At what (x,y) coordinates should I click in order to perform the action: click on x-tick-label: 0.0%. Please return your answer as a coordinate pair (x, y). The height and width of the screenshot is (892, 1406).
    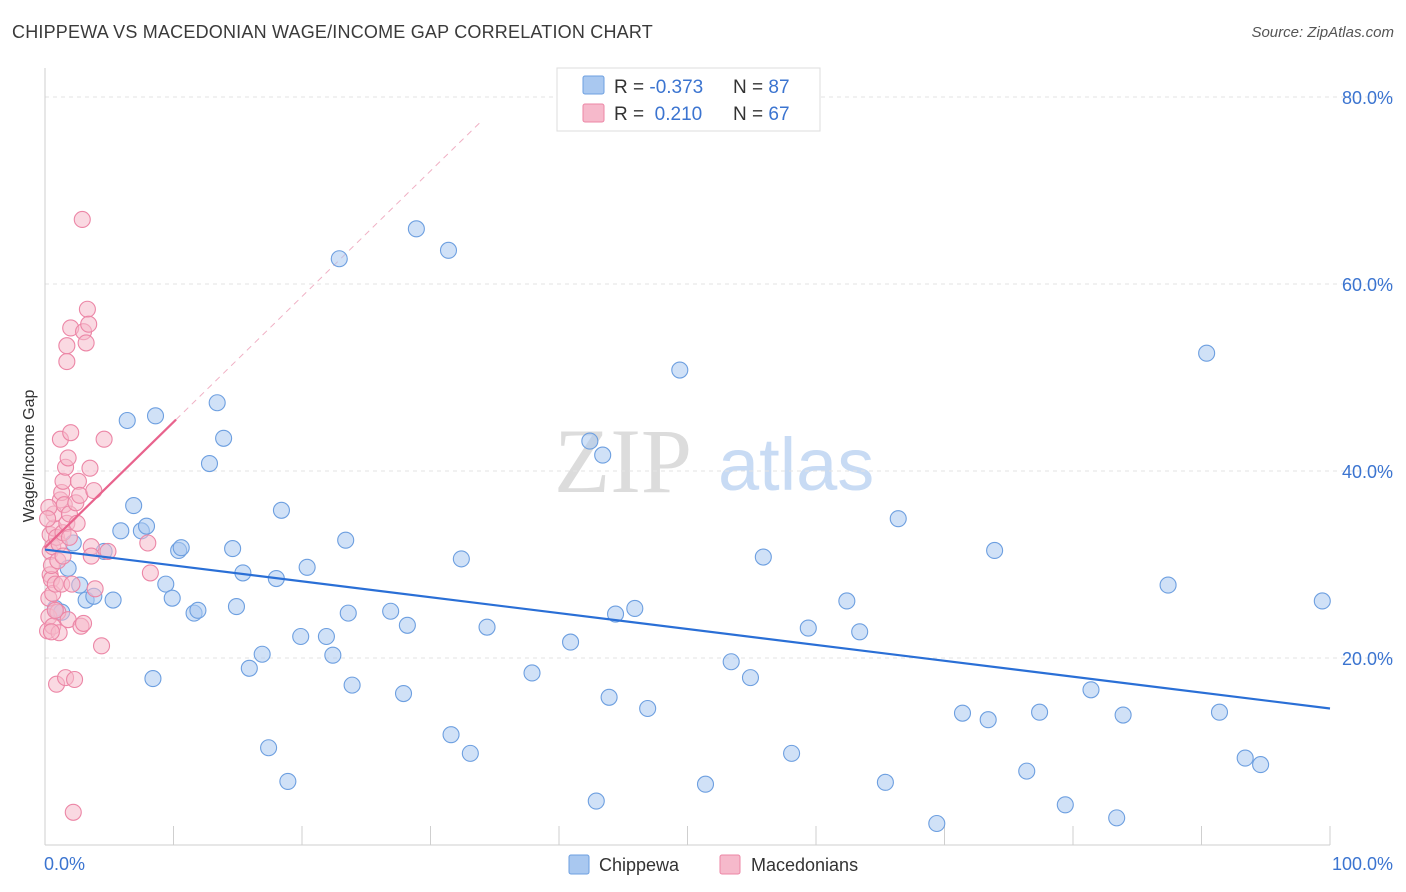
    Looking at the image, I should click on (64, 864).